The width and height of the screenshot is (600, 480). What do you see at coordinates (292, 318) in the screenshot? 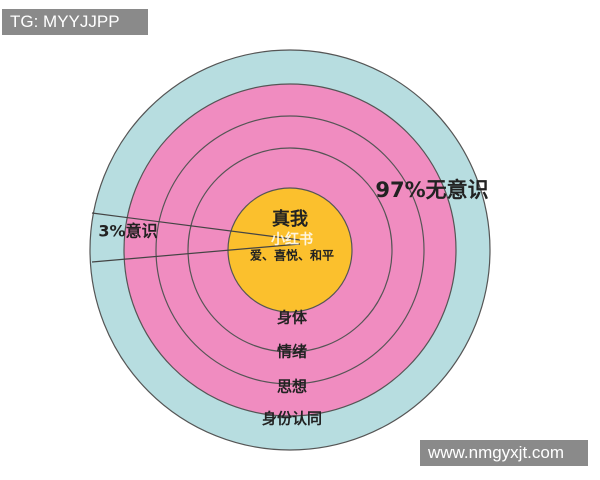
I see `ring-label: 身体` at bounding box center [292, 318].